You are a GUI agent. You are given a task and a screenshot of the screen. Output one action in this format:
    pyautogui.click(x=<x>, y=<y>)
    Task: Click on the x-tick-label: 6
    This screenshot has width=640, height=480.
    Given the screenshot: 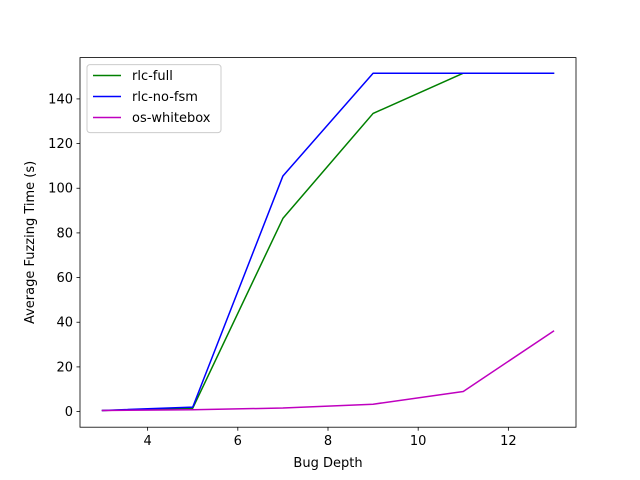 What is the action you would take?
    pyautogui.click(x=238, y=441)
    